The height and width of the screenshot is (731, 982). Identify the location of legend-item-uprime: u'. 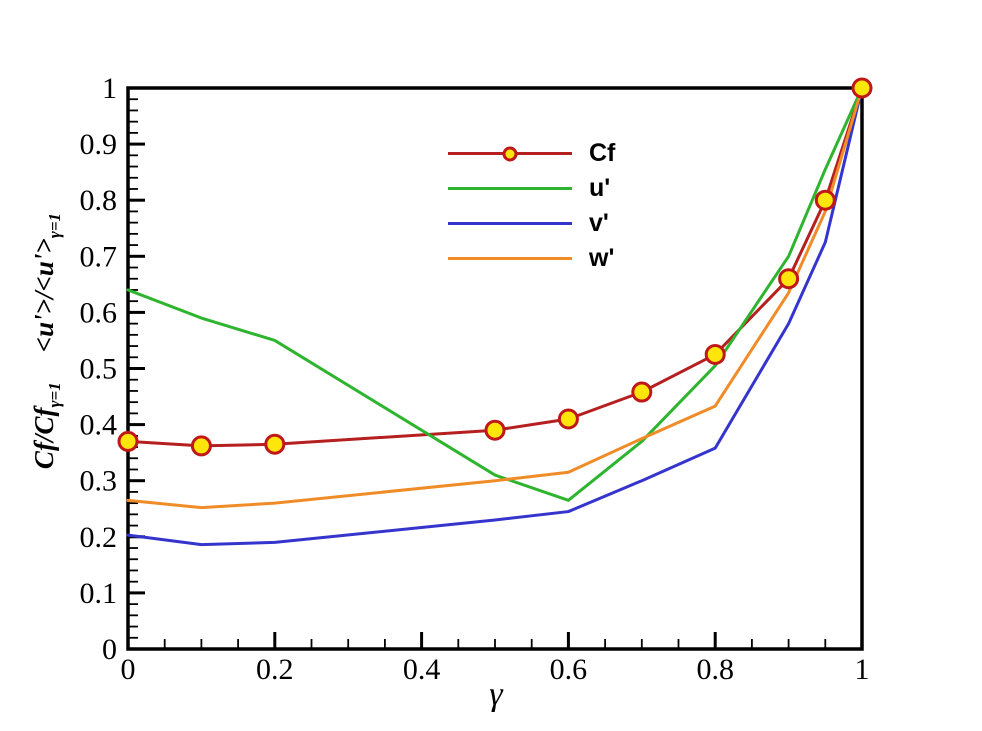
(531, 188).